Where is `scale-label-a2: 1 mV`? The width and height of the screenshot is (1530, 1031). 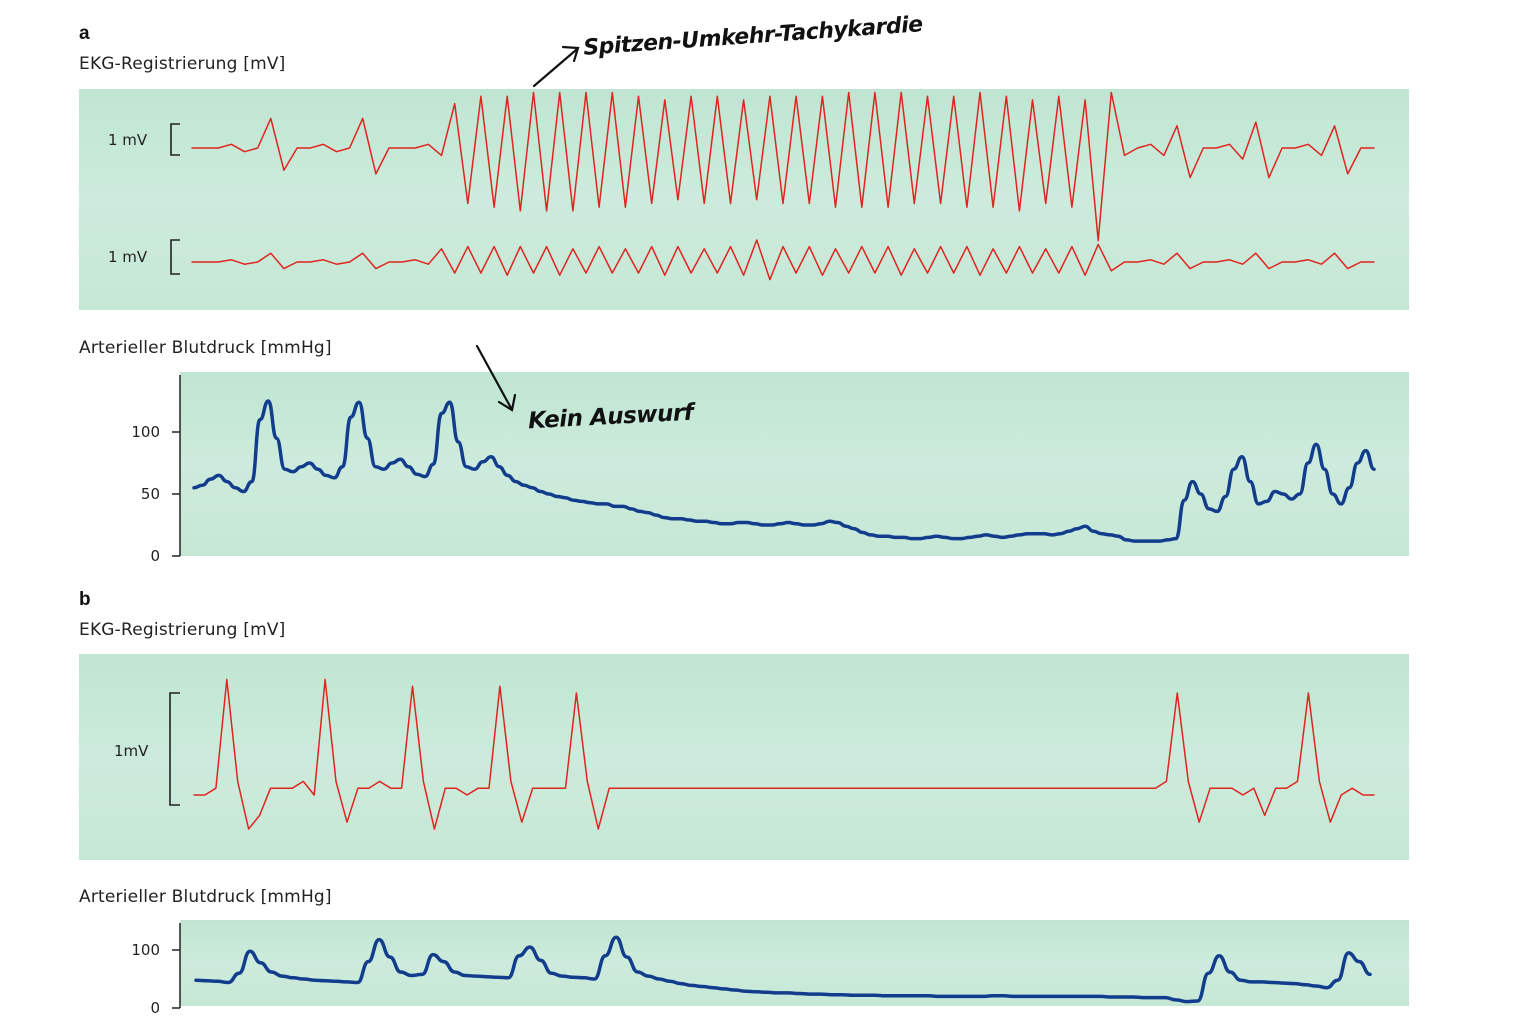 scale-label-a2: 1 mV is located at coordinates (128, 257).